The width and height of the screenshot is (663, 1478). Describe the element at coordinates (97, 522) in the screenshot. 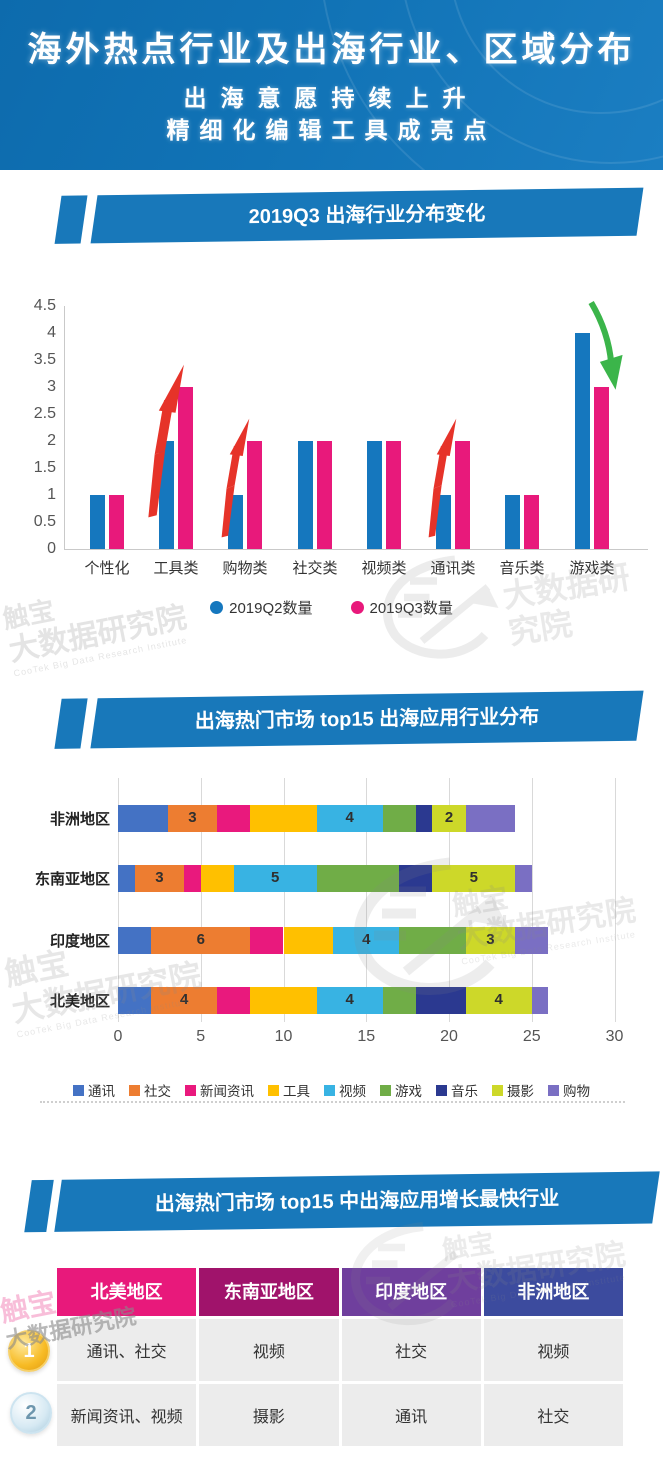

I see `bar-2019q2-个性化` at that location.